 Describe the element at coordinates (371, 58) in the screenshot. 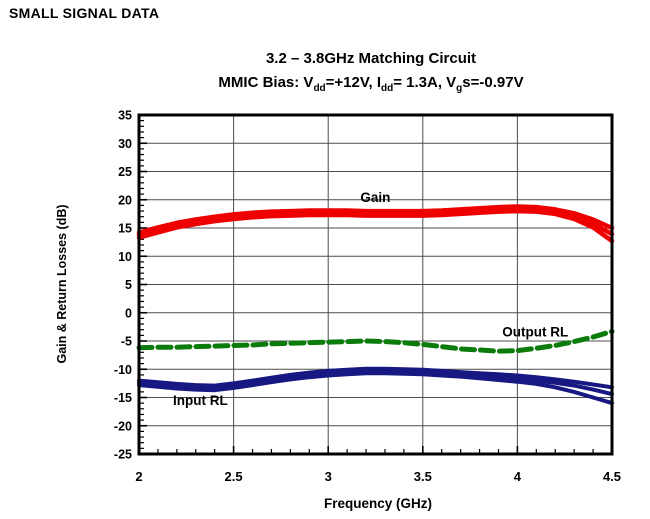

I see `chart-title: 3.2 – 3.8GHz Matching Circuit` at that location.